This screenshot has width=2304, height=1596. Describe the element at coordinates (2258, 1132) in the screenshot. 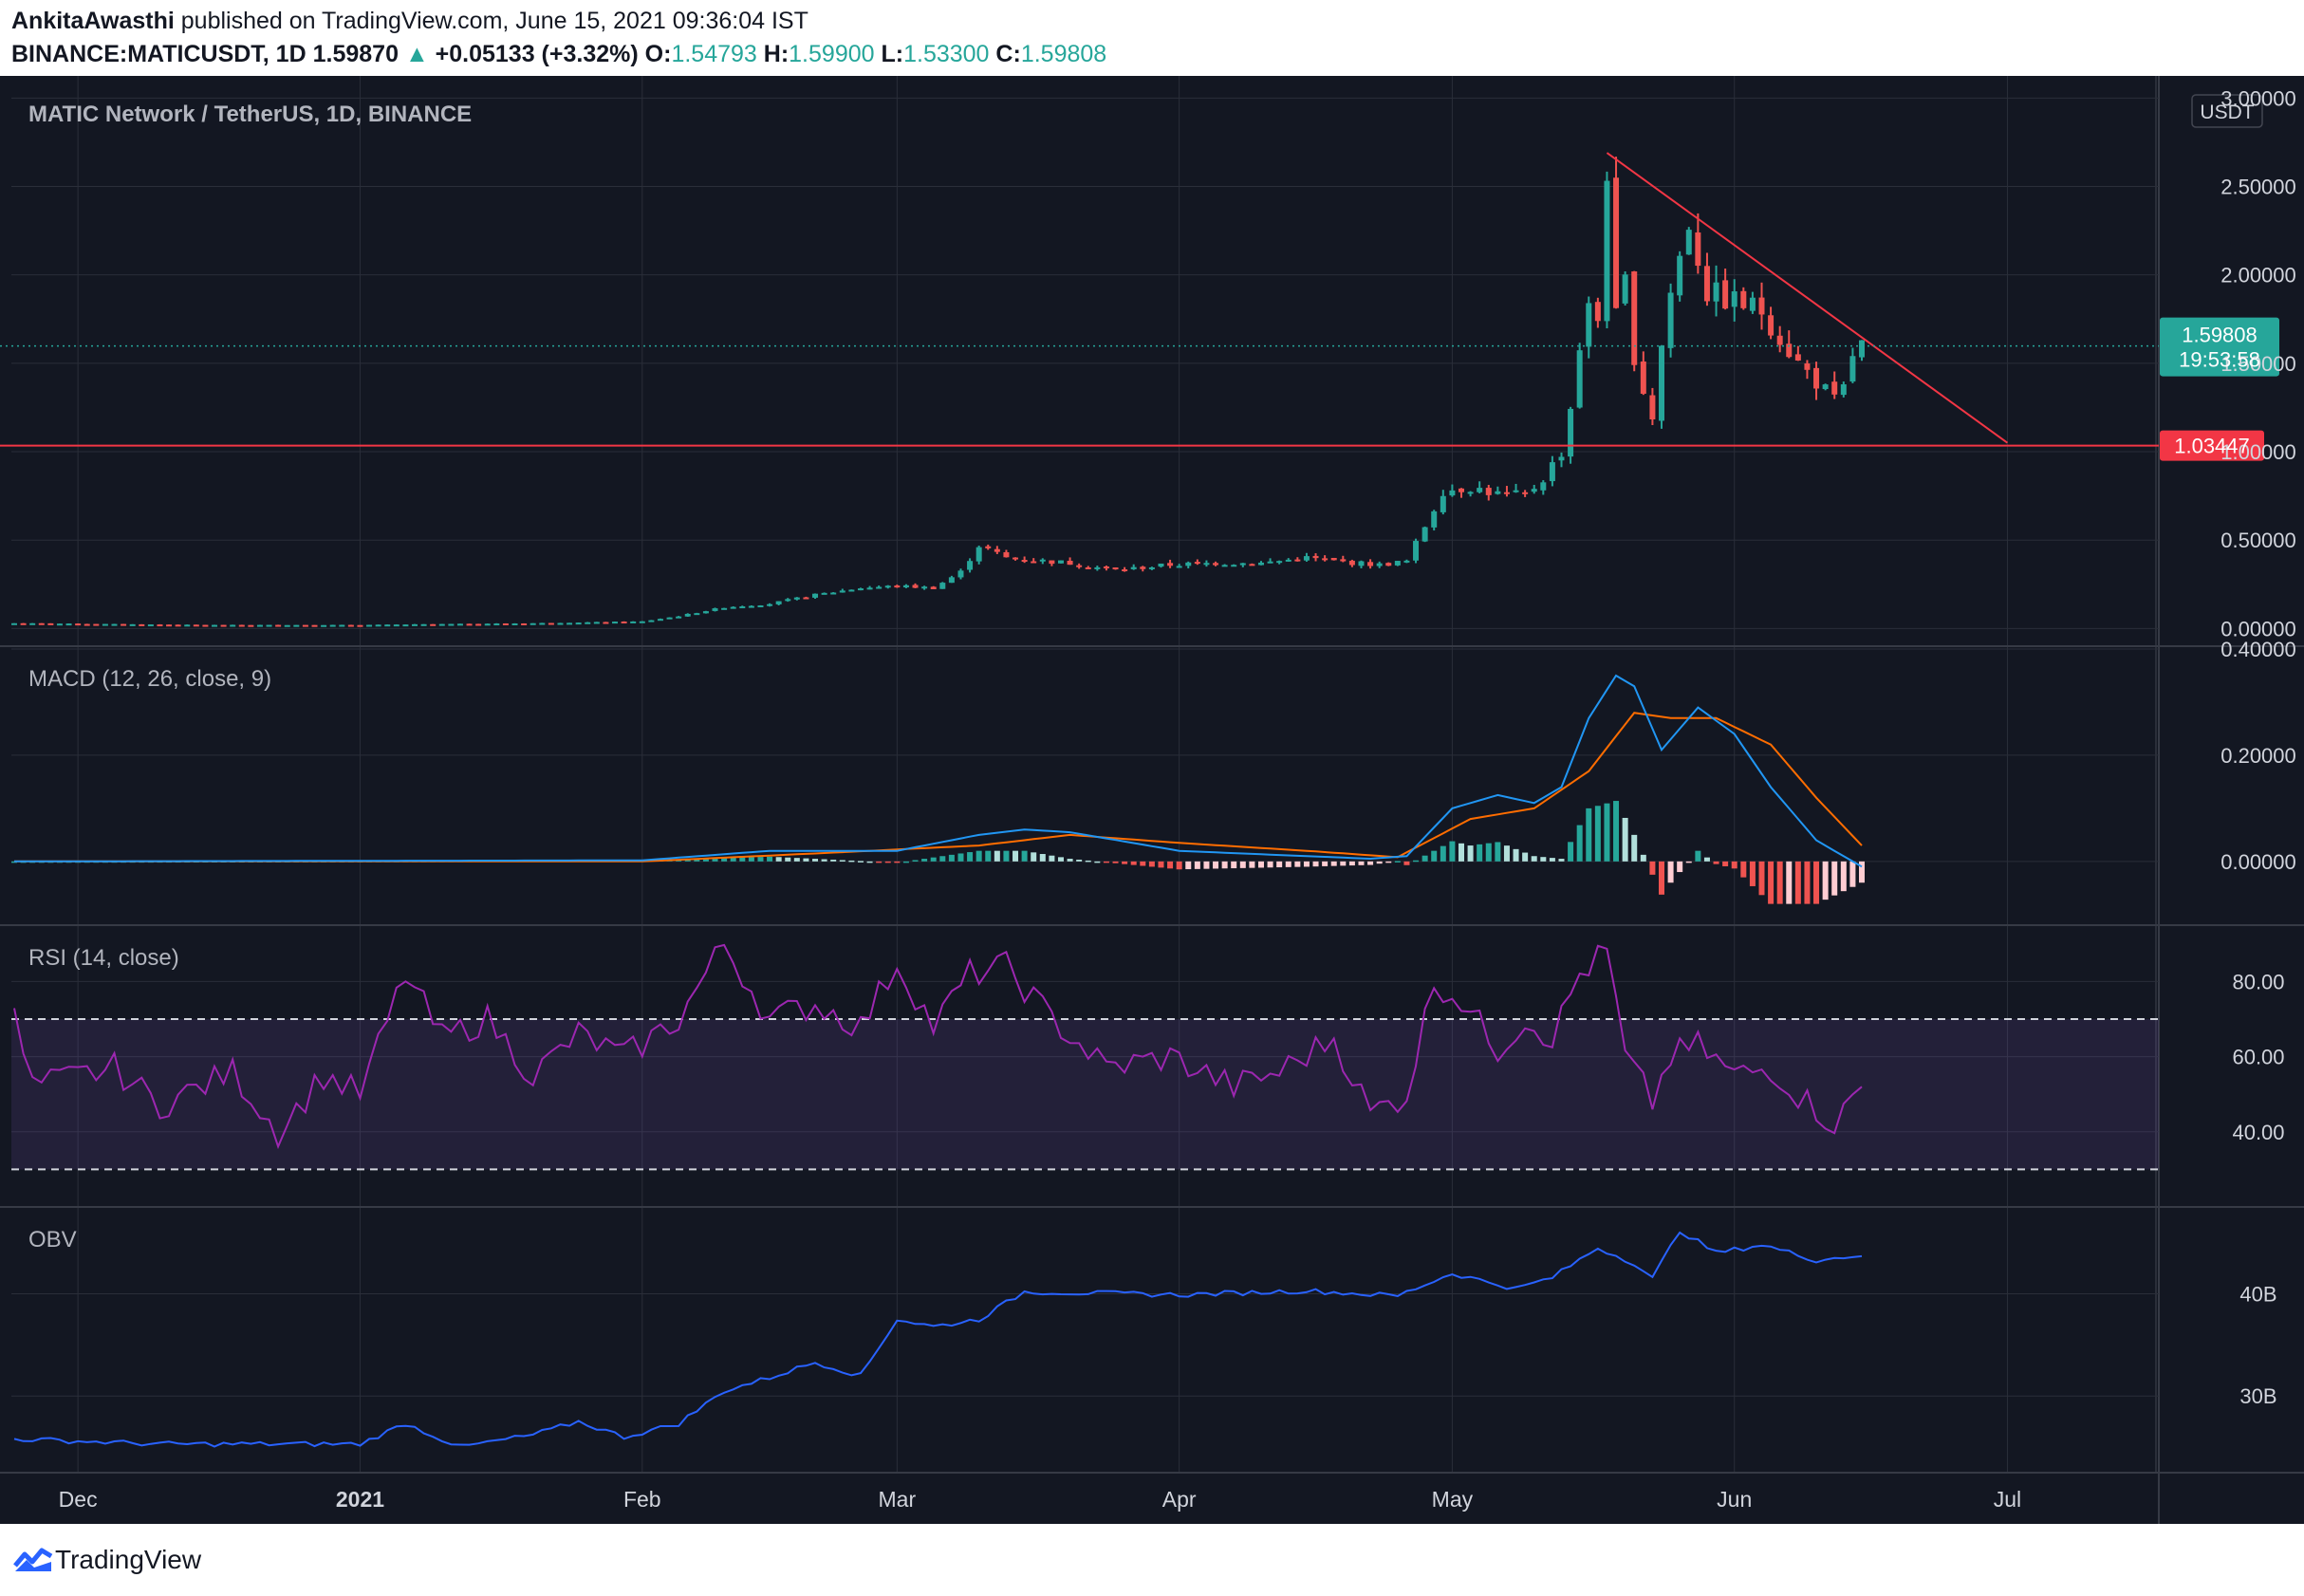

I see `rsi-tick-label-2: 40.00` at that location.